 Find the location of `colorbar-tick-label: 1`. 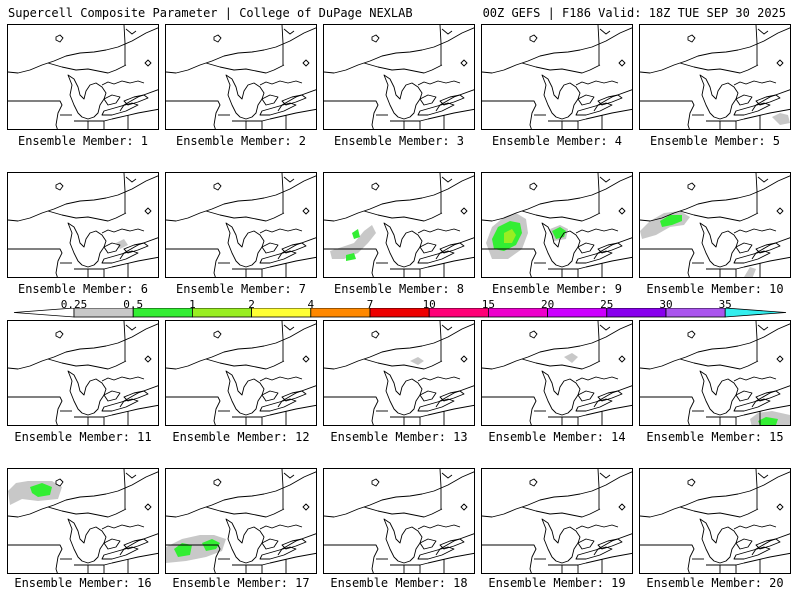

colorbar-tick-label: 1 is located at coordinates (192, 304).